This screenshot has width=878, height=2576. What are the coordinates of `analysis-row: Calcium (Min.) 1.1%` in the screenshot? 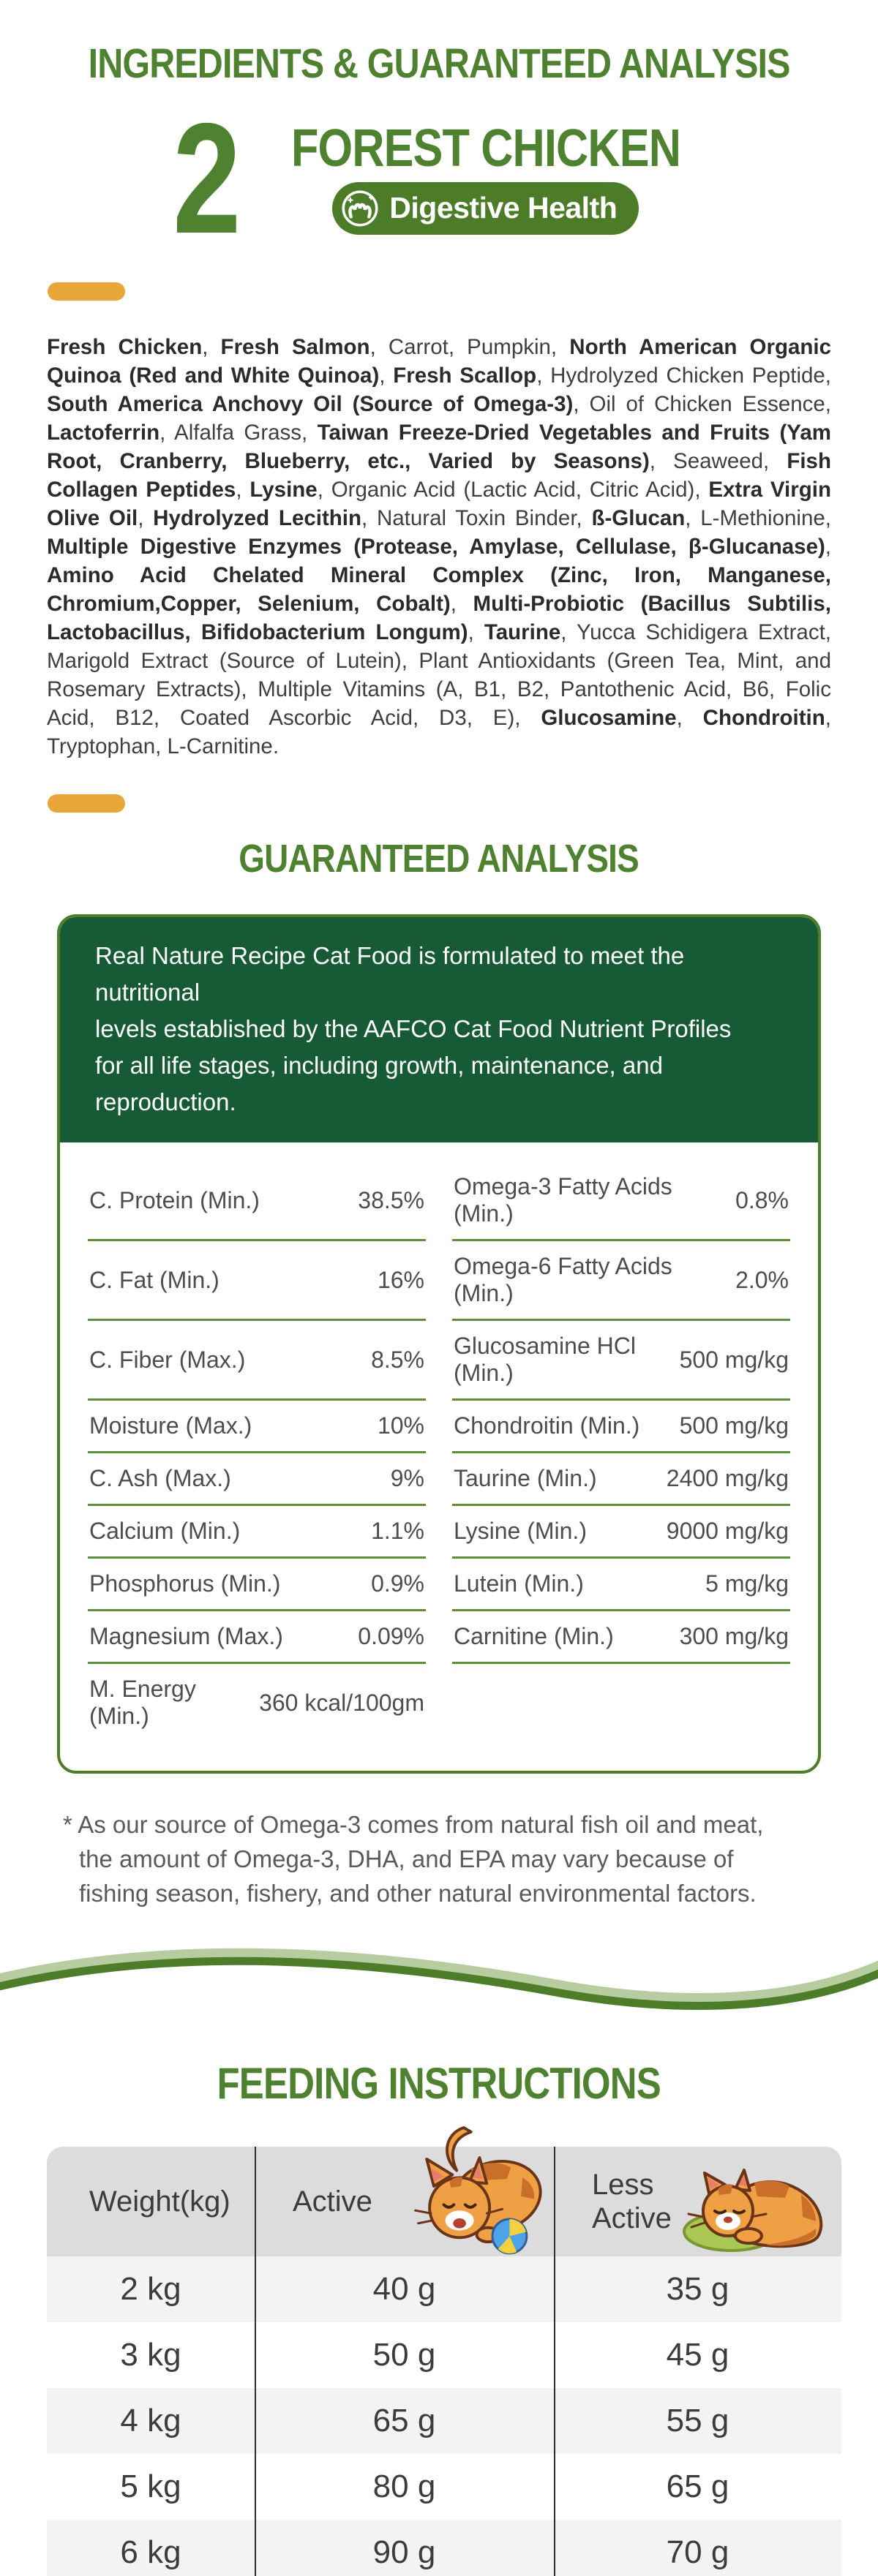 It's located at (257, 1532).